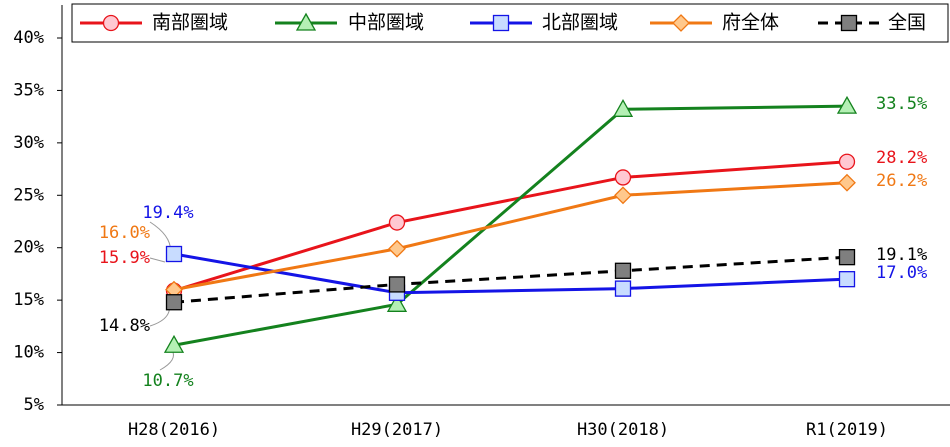 The image size is (950, 447). I want to click on y-tick-label: 10%, so click(28, 353).